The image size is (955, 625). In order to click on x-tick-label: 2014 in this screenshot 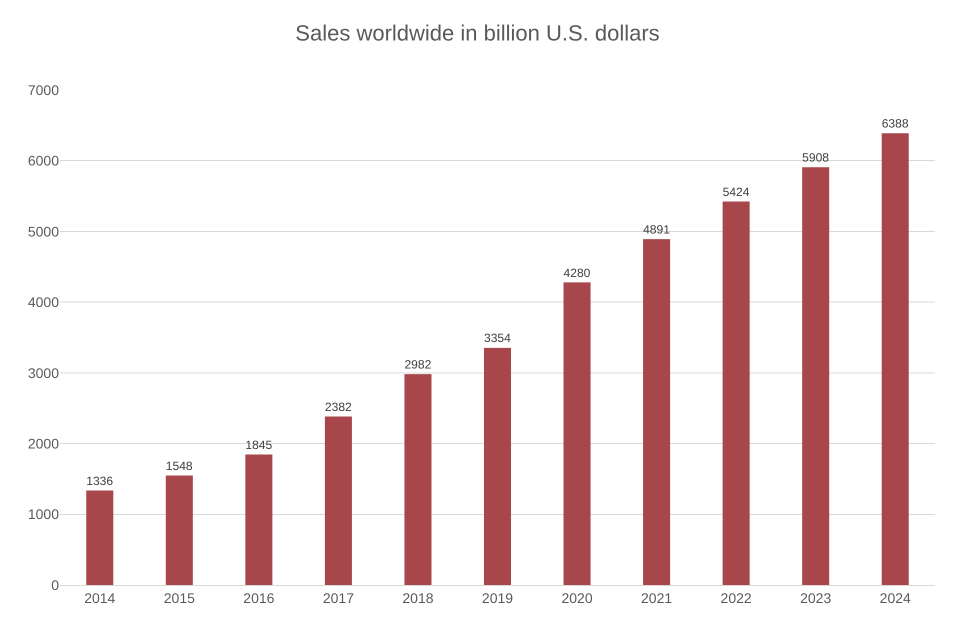, I will do `click(100, 598)`.